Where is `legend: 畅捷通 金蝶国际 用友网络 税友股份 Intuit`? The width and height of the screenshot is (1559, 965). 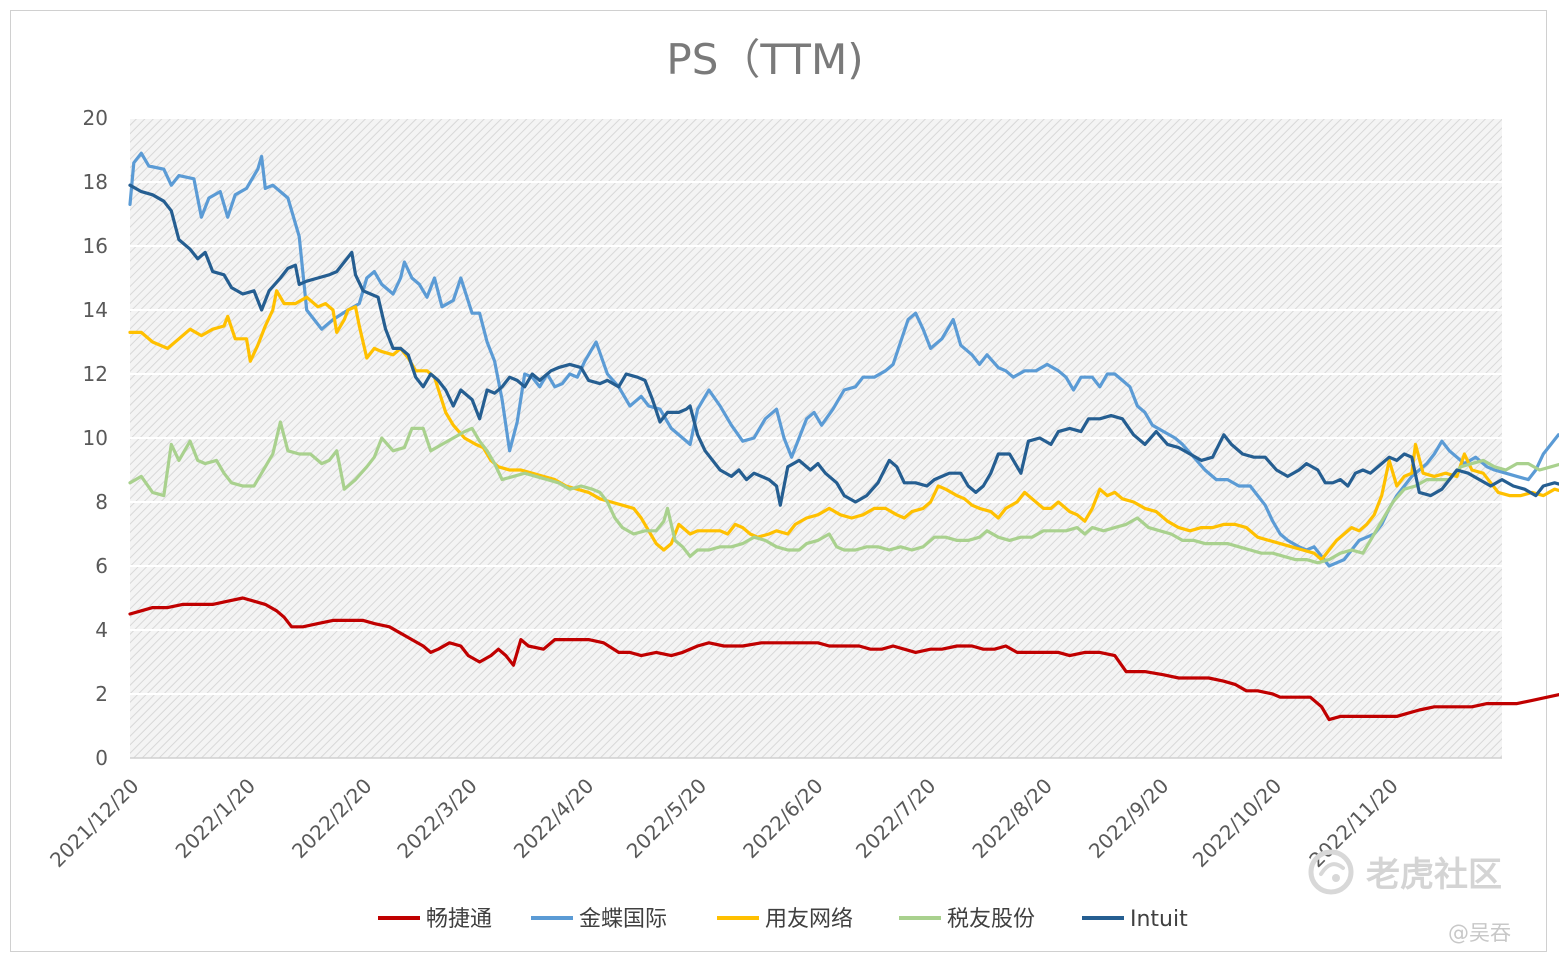
legend: 畅捷通 金蝶国际 用友网络 税友股份 Intuit is located at coordinates (783, 919).